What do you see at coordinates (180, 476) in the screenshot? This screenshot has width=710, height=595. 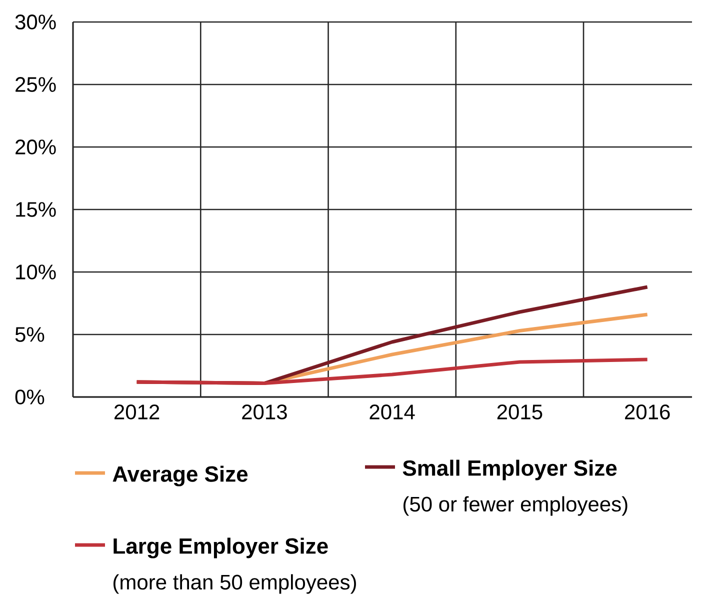 I see `legend-label: Average Size` at bounding box center [180, 476].